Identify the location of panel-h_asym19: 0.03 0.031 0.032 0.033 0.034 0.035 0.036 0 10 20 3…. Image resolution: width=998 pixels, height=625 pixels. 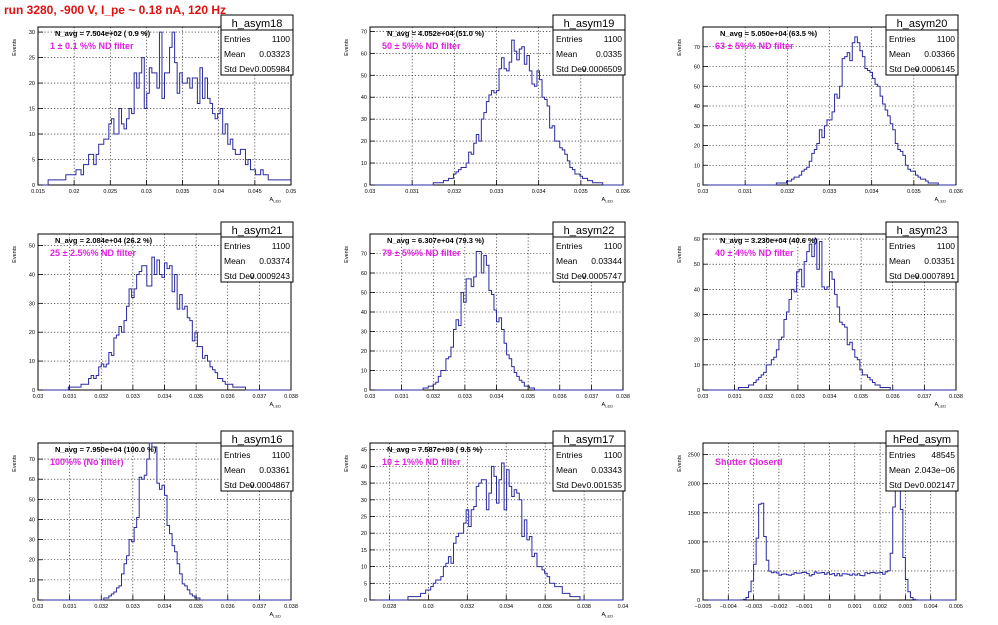
(487, 109).